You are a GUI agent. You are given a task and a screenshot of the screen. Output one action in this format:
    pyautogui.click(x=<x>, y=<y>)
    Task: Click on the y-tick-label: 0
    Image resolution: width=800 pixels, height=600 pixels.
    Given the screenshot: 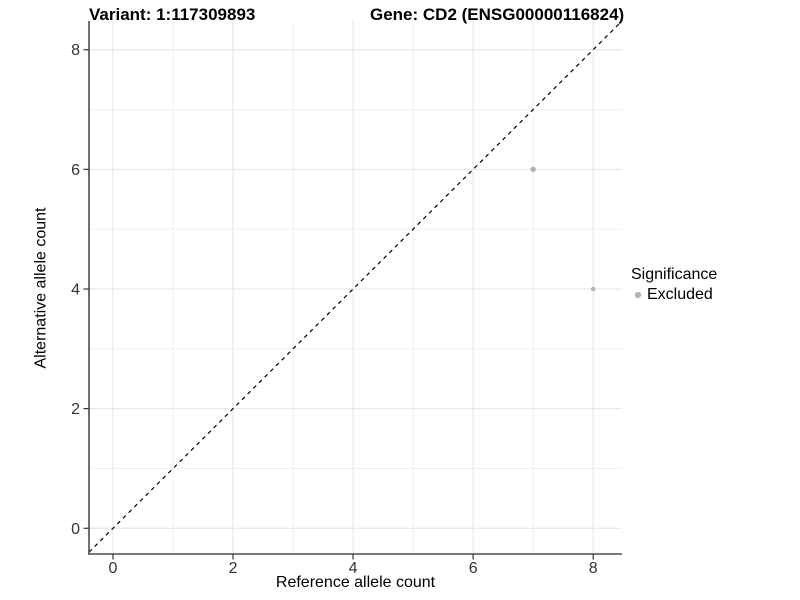 What is the action you would take?
    pyautogui.click(x=75, y=529)
    